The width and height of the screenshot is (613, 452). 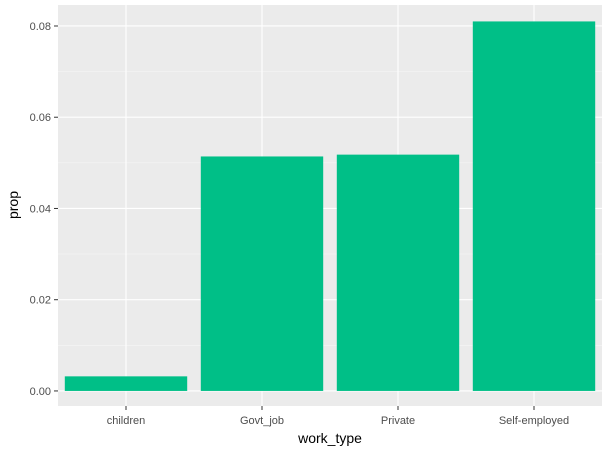 I want to click on y-axis-title: prop, so click(x=13, y=205).